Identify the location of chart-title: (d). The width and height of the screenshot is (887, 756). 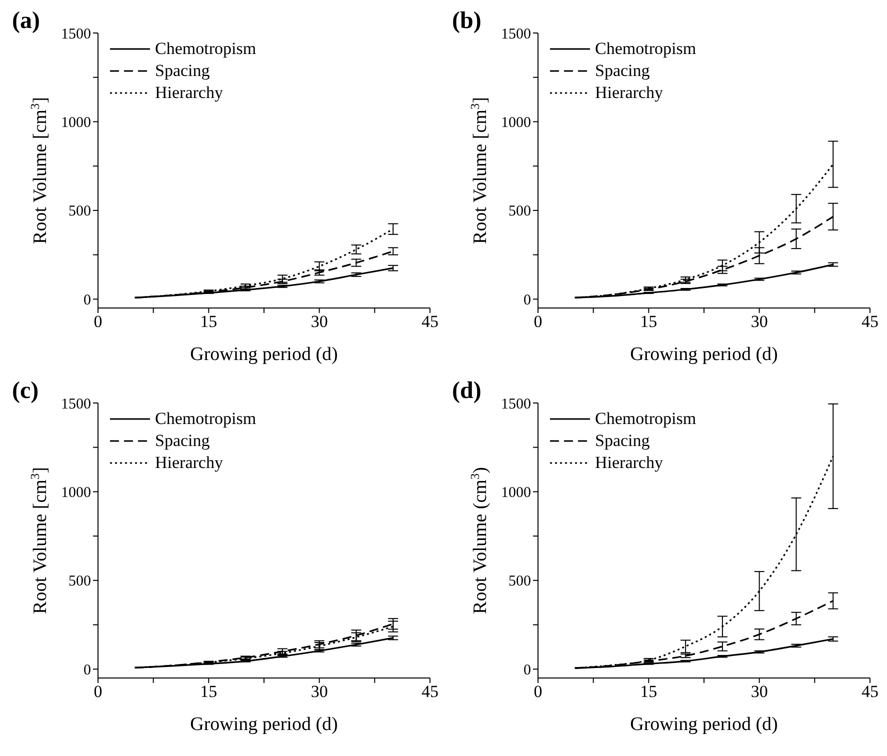
(467, 391).